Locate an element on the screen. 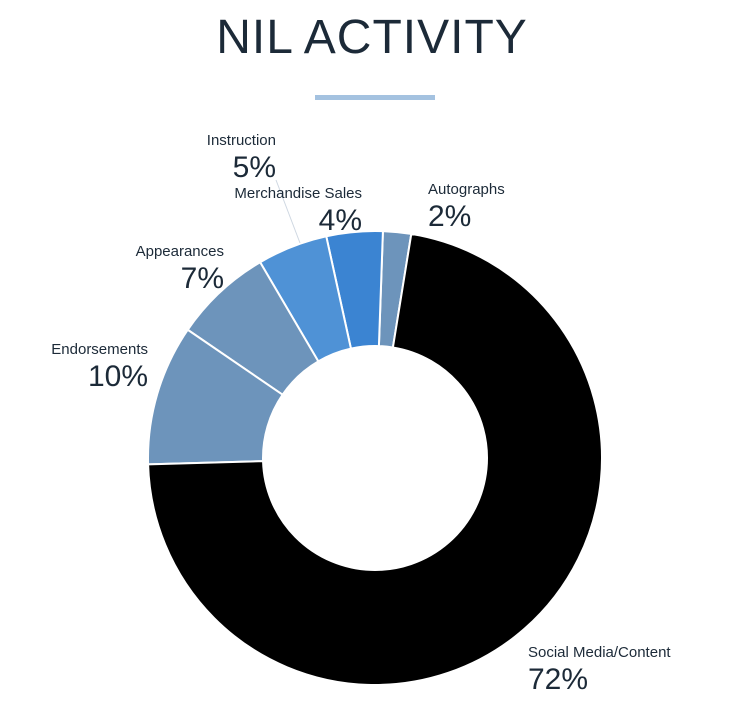 This screenshot has height=716, width=744. label-appearances: Appearances is located at coordinates (180, 251).